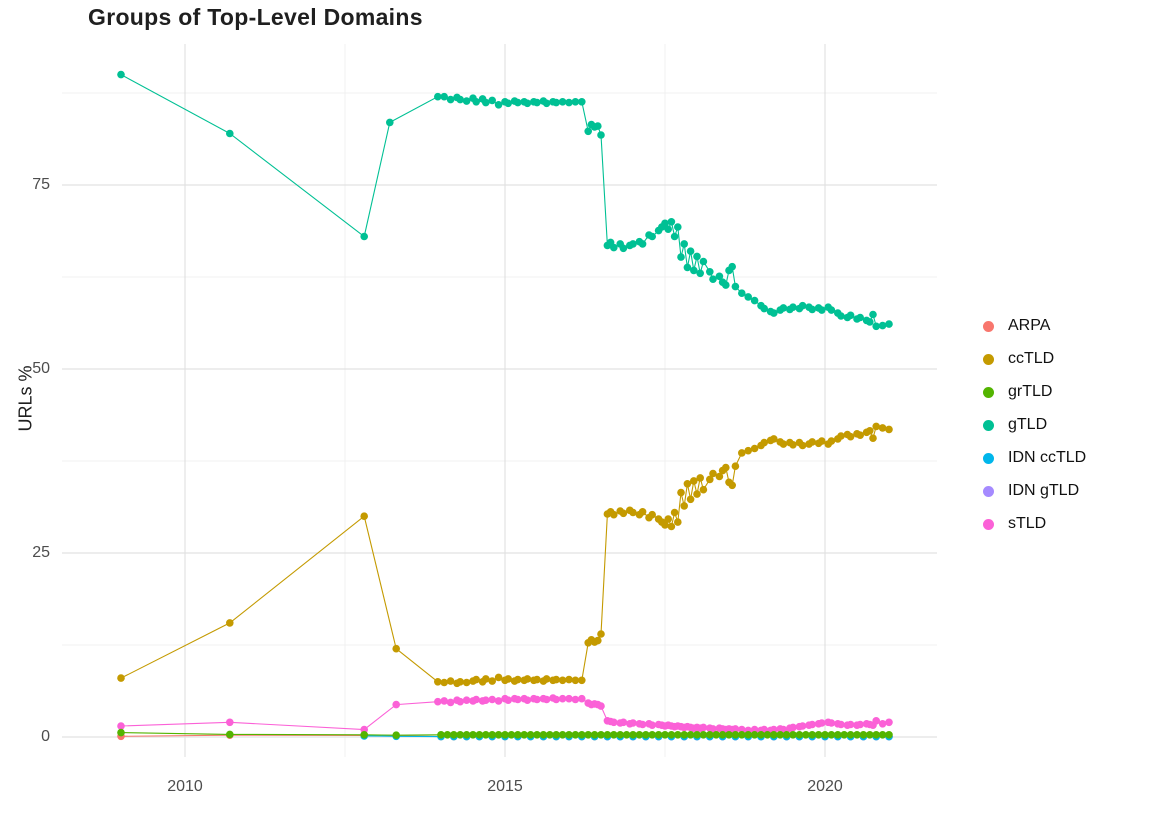  I want to click on y-tick-label: 75, so click(41, 184).